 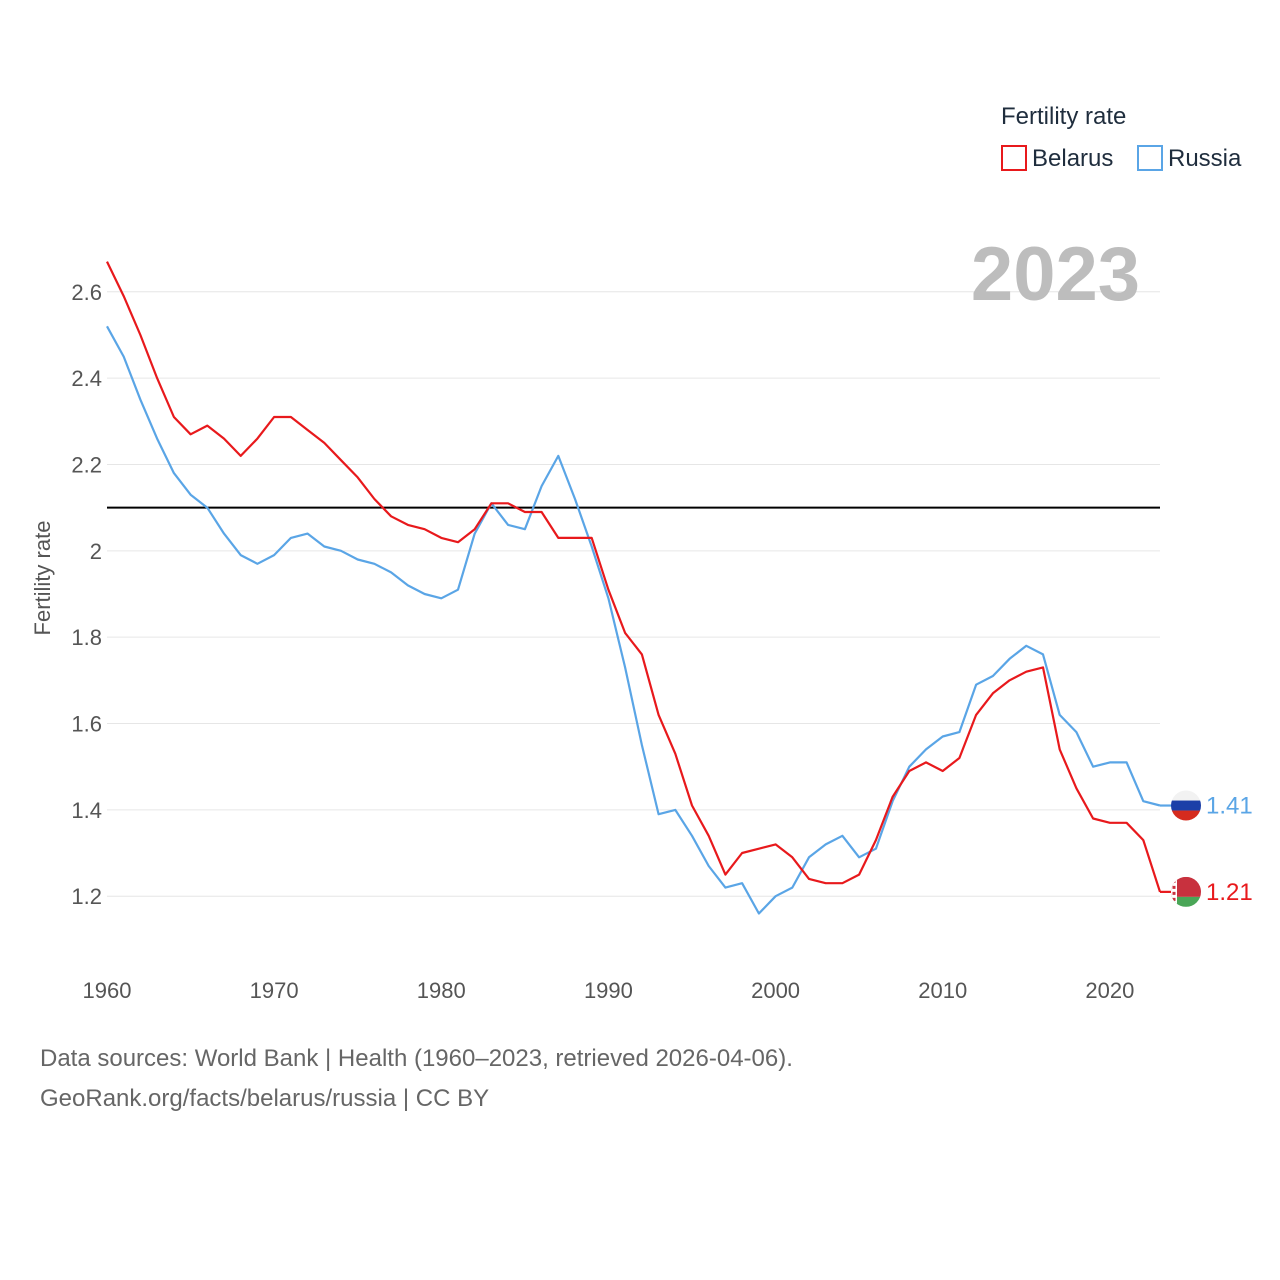 I want to click on y-tick-label: 1.6, so click(x=86, y=724).